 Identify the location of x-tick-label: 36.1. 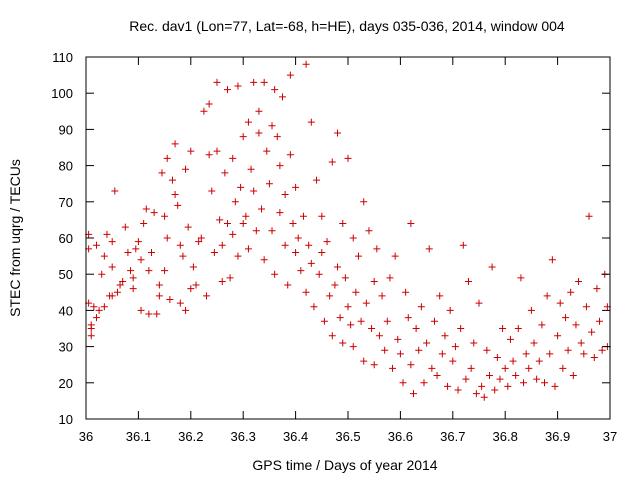
(138, 436).